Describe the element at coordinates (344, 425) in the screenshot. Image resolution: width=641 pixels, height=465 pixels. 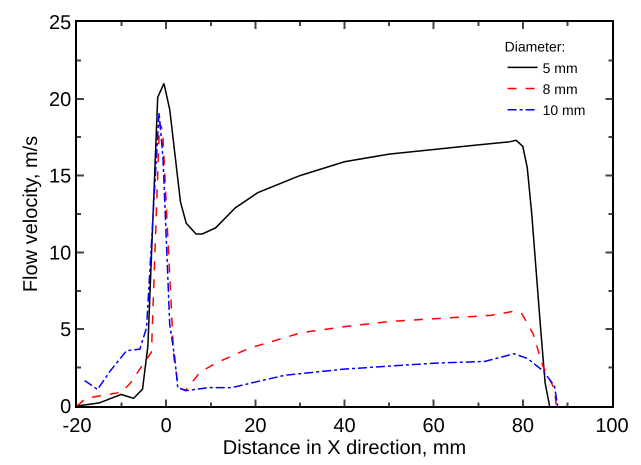
I see `x-tick-label: 40` at that location.